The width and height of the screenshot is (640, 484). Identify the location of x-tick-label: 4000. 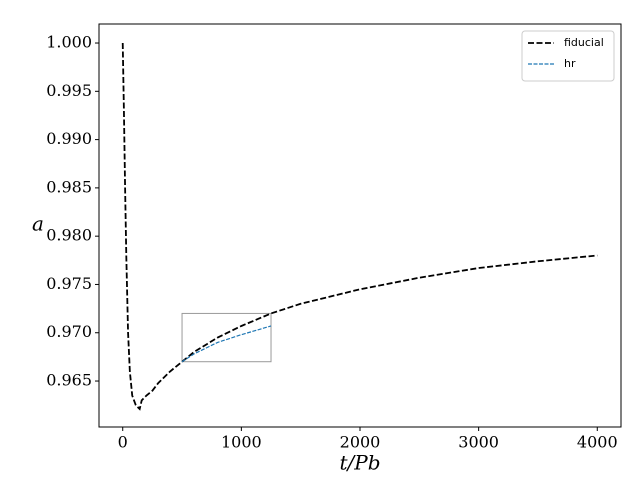
(597, 442).